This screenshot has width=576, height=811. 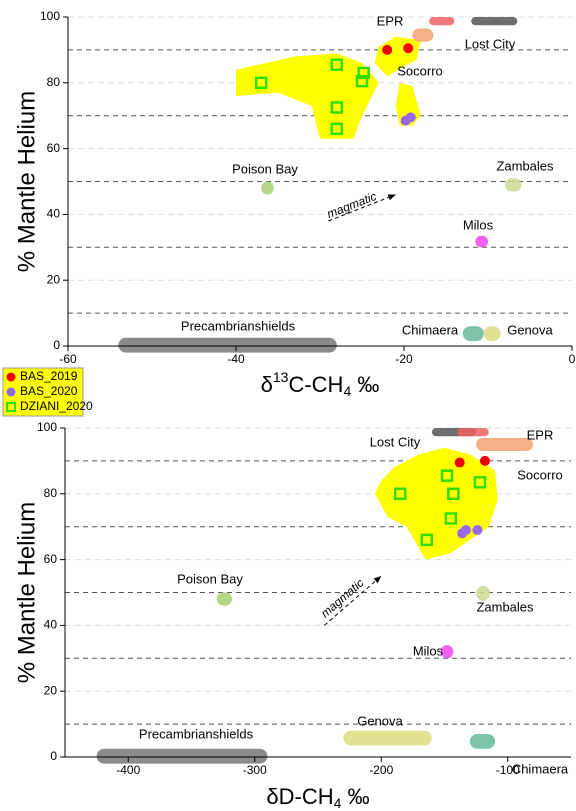 What do you see at coordinates (428, 650) in the screenshot?
I see `field-label: Milos` at bounding box center [428, 650].